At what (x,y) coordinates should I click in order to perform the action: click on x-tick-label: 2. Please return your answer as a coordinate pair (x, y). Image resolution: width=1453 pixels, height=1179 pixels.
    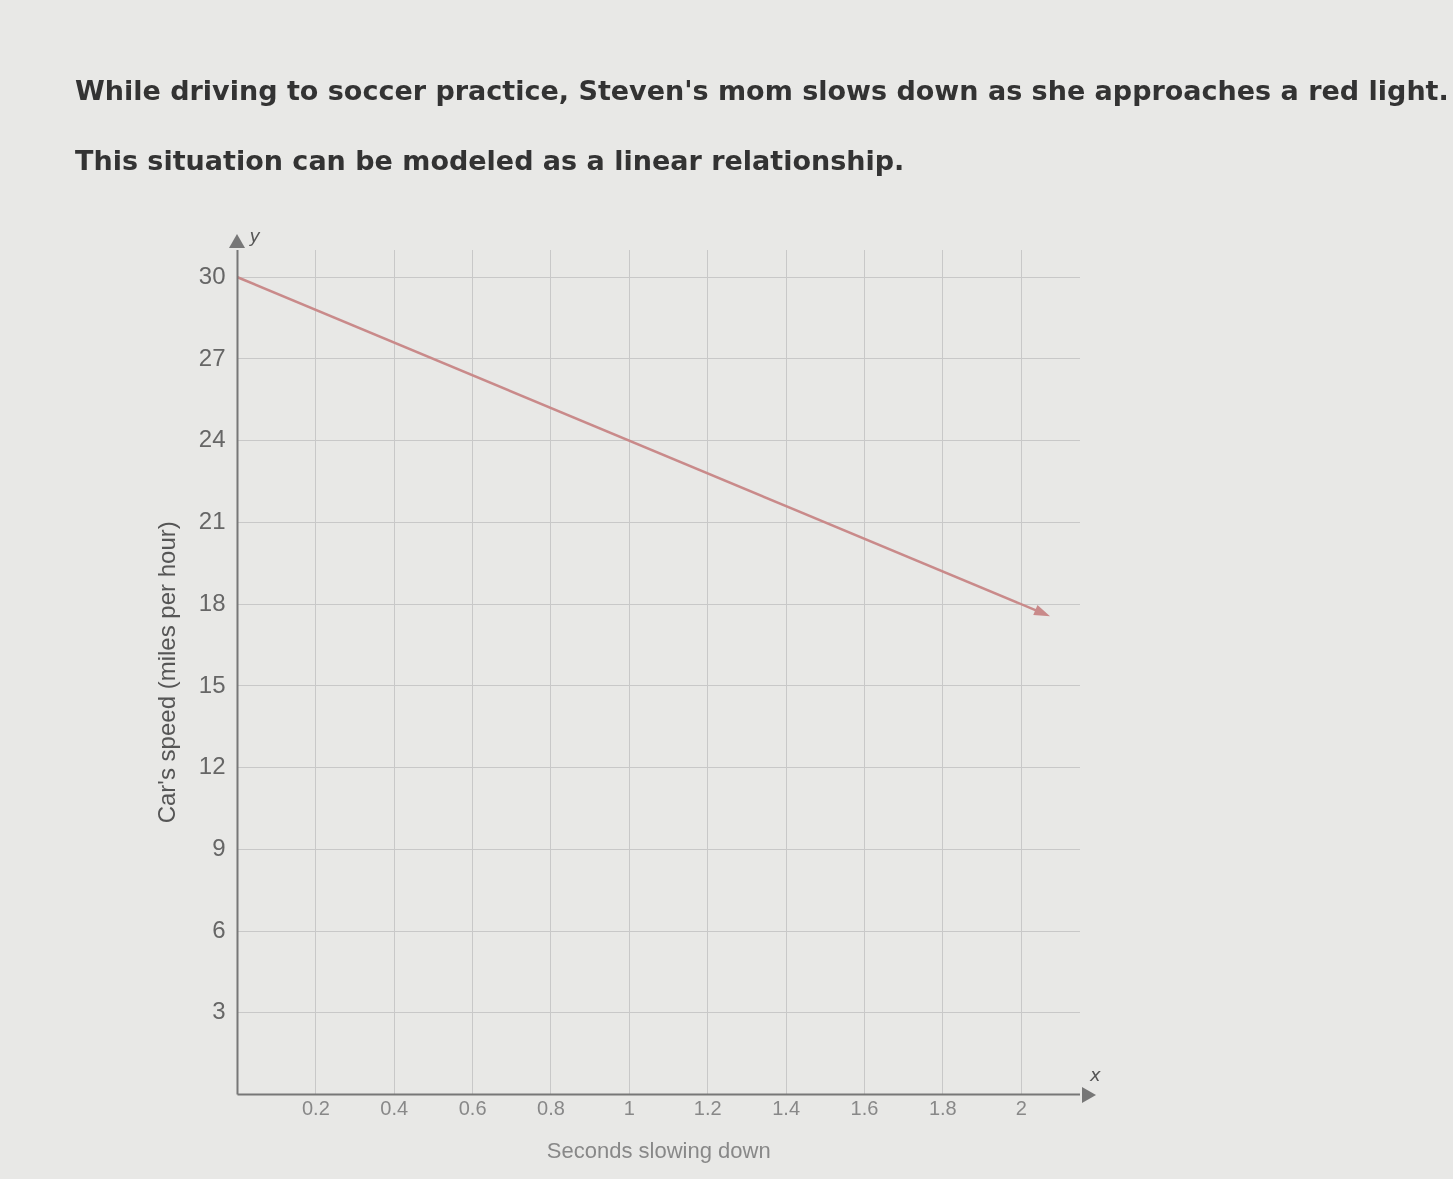
    Looking at the image, I should click on (1021, 1108).